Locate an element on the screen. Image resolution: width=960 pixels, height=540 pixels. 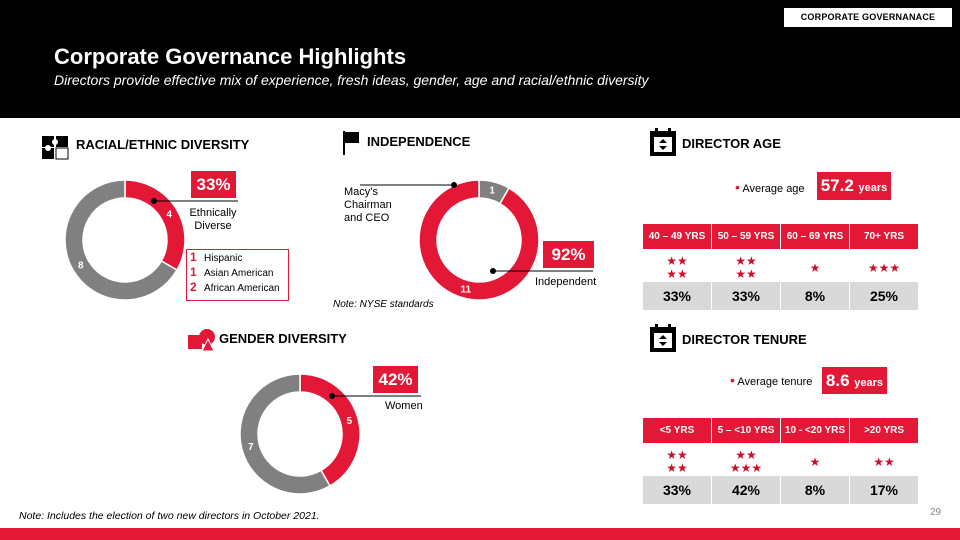
nyse-note: Note: NYSE standards is located at coordinates (383, 304).